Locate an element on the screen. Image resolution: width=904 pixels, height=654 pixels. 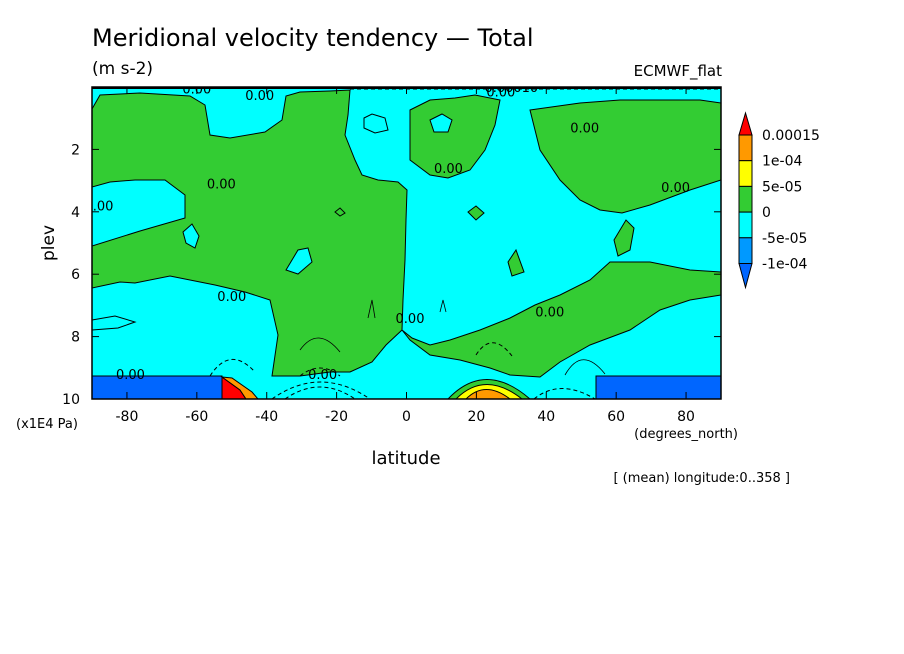
y-tick-label: 6 is located at coordinates (75, 275).